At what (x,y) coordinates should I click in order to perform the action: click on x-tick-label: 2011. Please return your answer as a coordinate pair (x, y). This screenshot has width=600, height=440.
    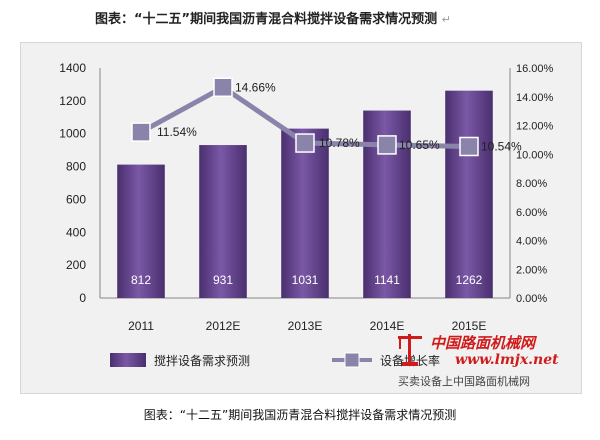
    Looking at the image, I should click on (141, 326).